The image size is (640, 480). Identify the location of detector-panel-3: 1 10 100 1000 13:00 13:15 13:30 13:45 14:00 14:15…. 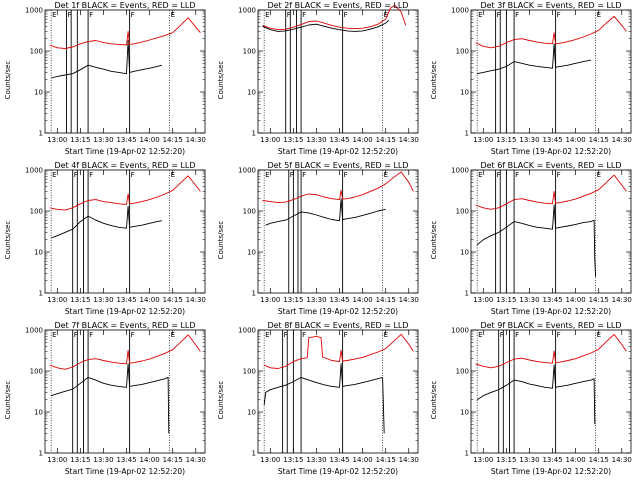
(532, 80).